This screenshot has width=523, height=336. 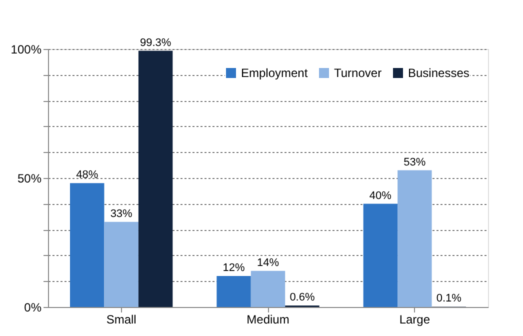 What do you see at coordinates (268, 319) in the screenshot?
I see `x-tick-label: Medium` at bounding box center [268, 319].